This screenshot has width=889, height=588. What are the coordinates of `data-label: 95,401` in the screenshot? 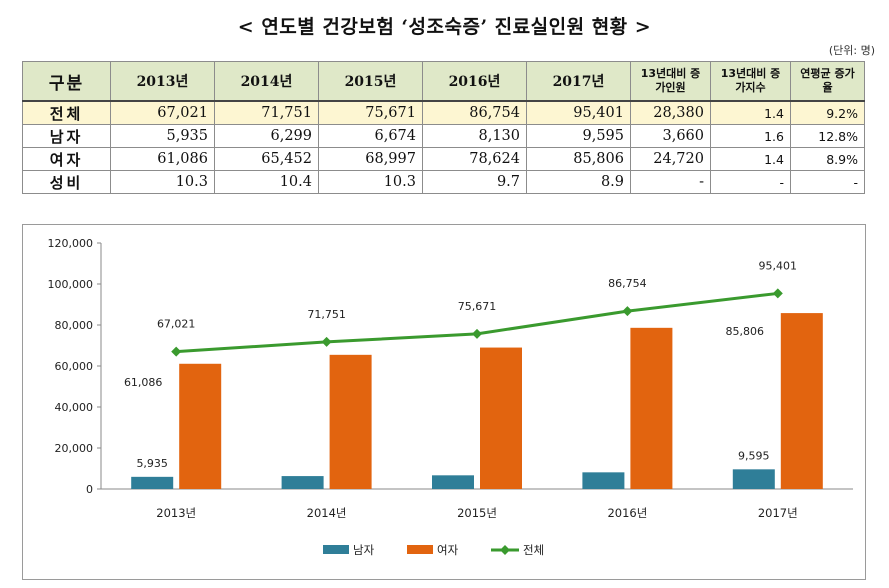 It's located at (778, 265).